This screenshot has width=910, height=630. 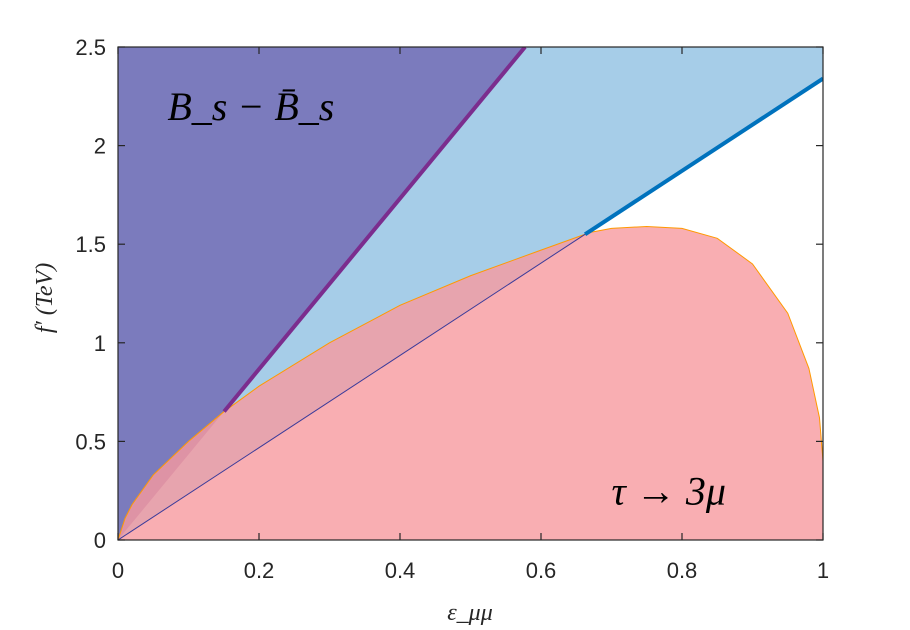 What do you see at coordinates (45, 298) in the screenshot?
I see `y-axis-label: f′ (TeV)` at bounding box center [45, 298].